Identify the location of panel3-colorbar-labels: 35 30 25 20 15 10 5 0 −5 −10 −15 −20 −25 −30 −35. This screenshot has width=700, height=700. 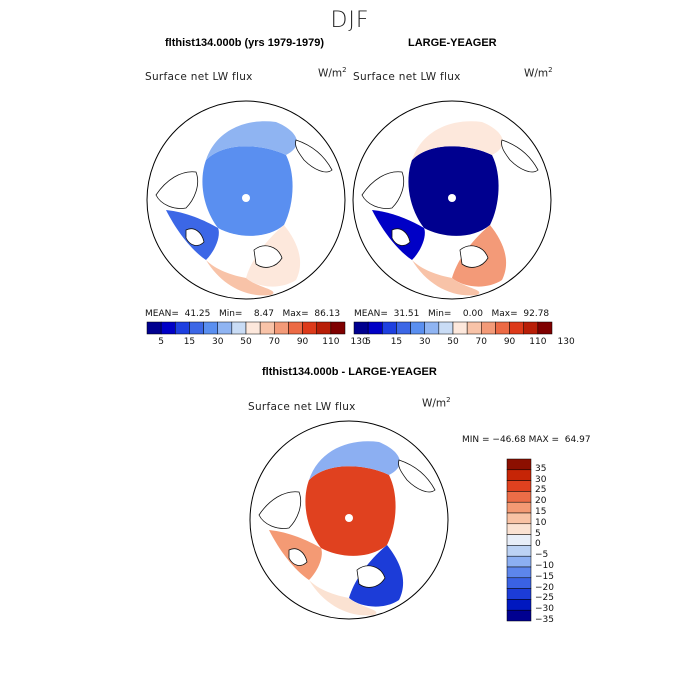
(555, 542).